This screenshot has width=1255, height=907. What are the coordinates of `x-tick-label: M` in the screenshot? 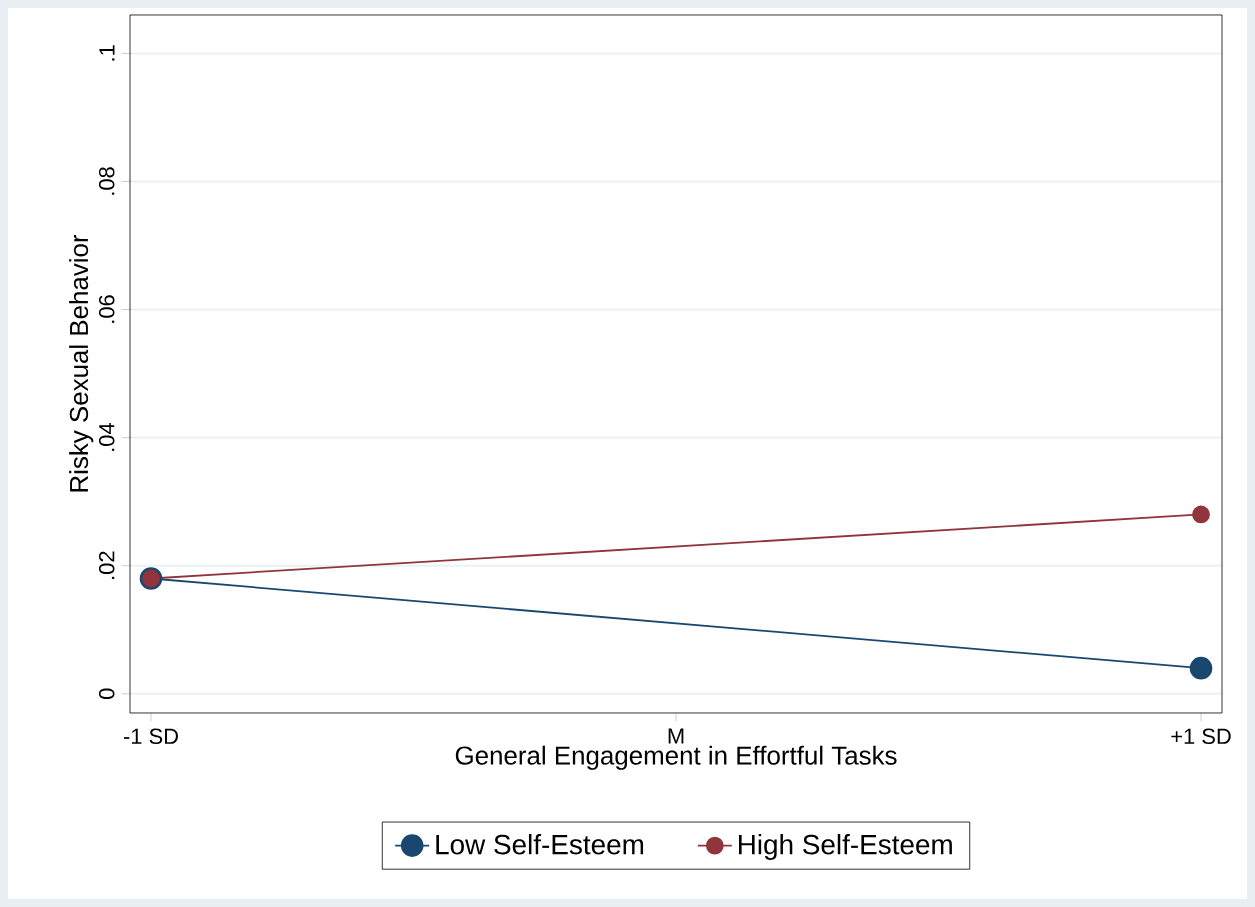 It's located at (676, 736).